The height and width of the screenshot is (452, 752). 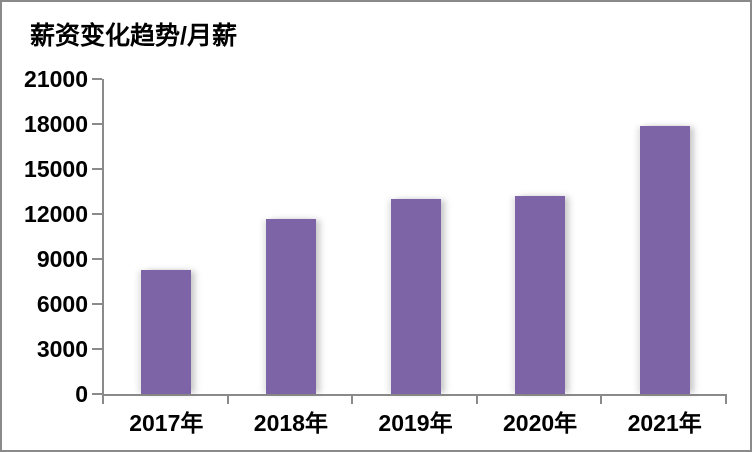 I want to click on y-tick-label: 21000, so click(x=56, y=79).